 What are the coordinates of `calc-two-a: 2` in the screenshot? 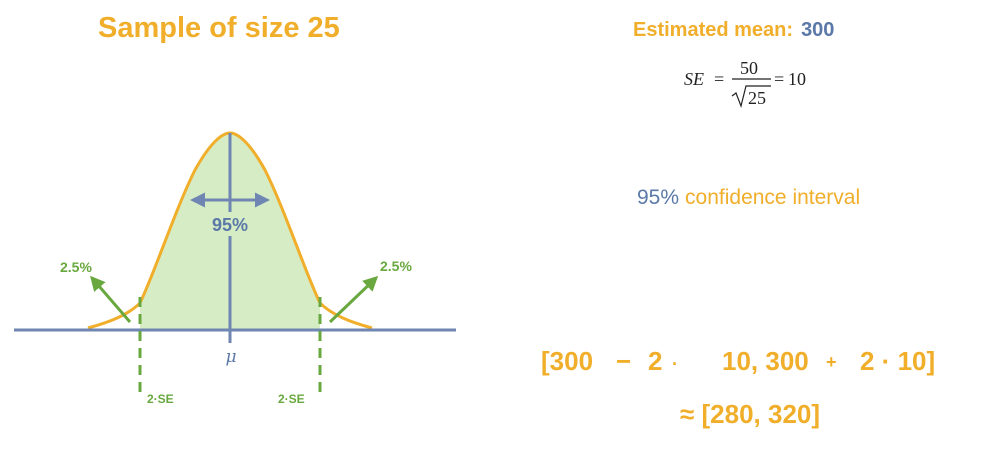 It's located at (655, 361).